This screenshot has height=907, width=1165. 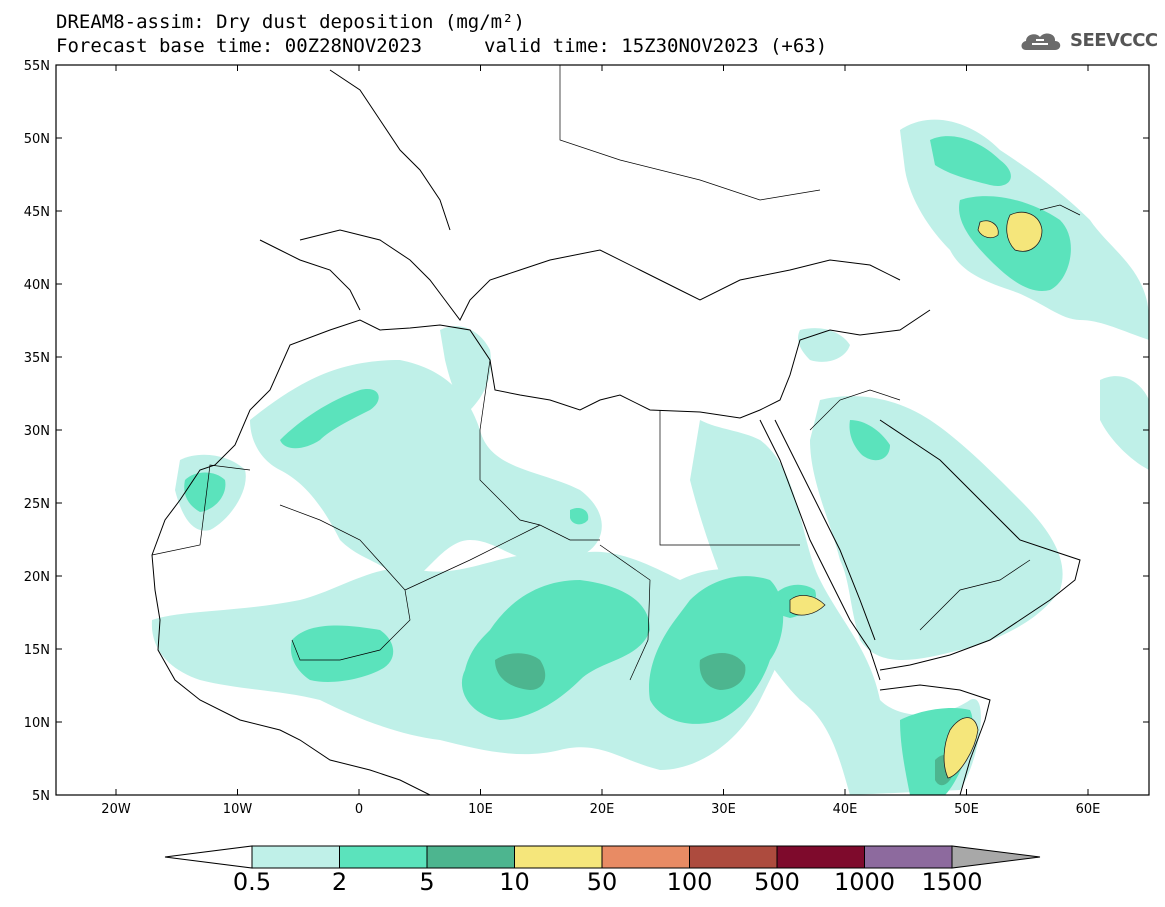 What do you see at coordinates (37, 212) in the screenshot?
I see `lat-tick-label: 45N` at bounding box center [37, 212].